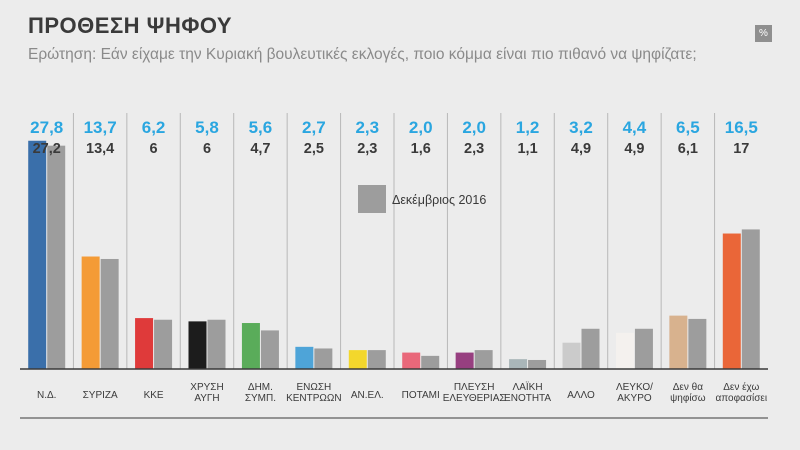 The height and width of the screenshot is (450, 800). What do you see at coordinates (581, 395) in the screenshot?
I see `category-label: ΑΛΛΟ` at bounding box center [581, 395].